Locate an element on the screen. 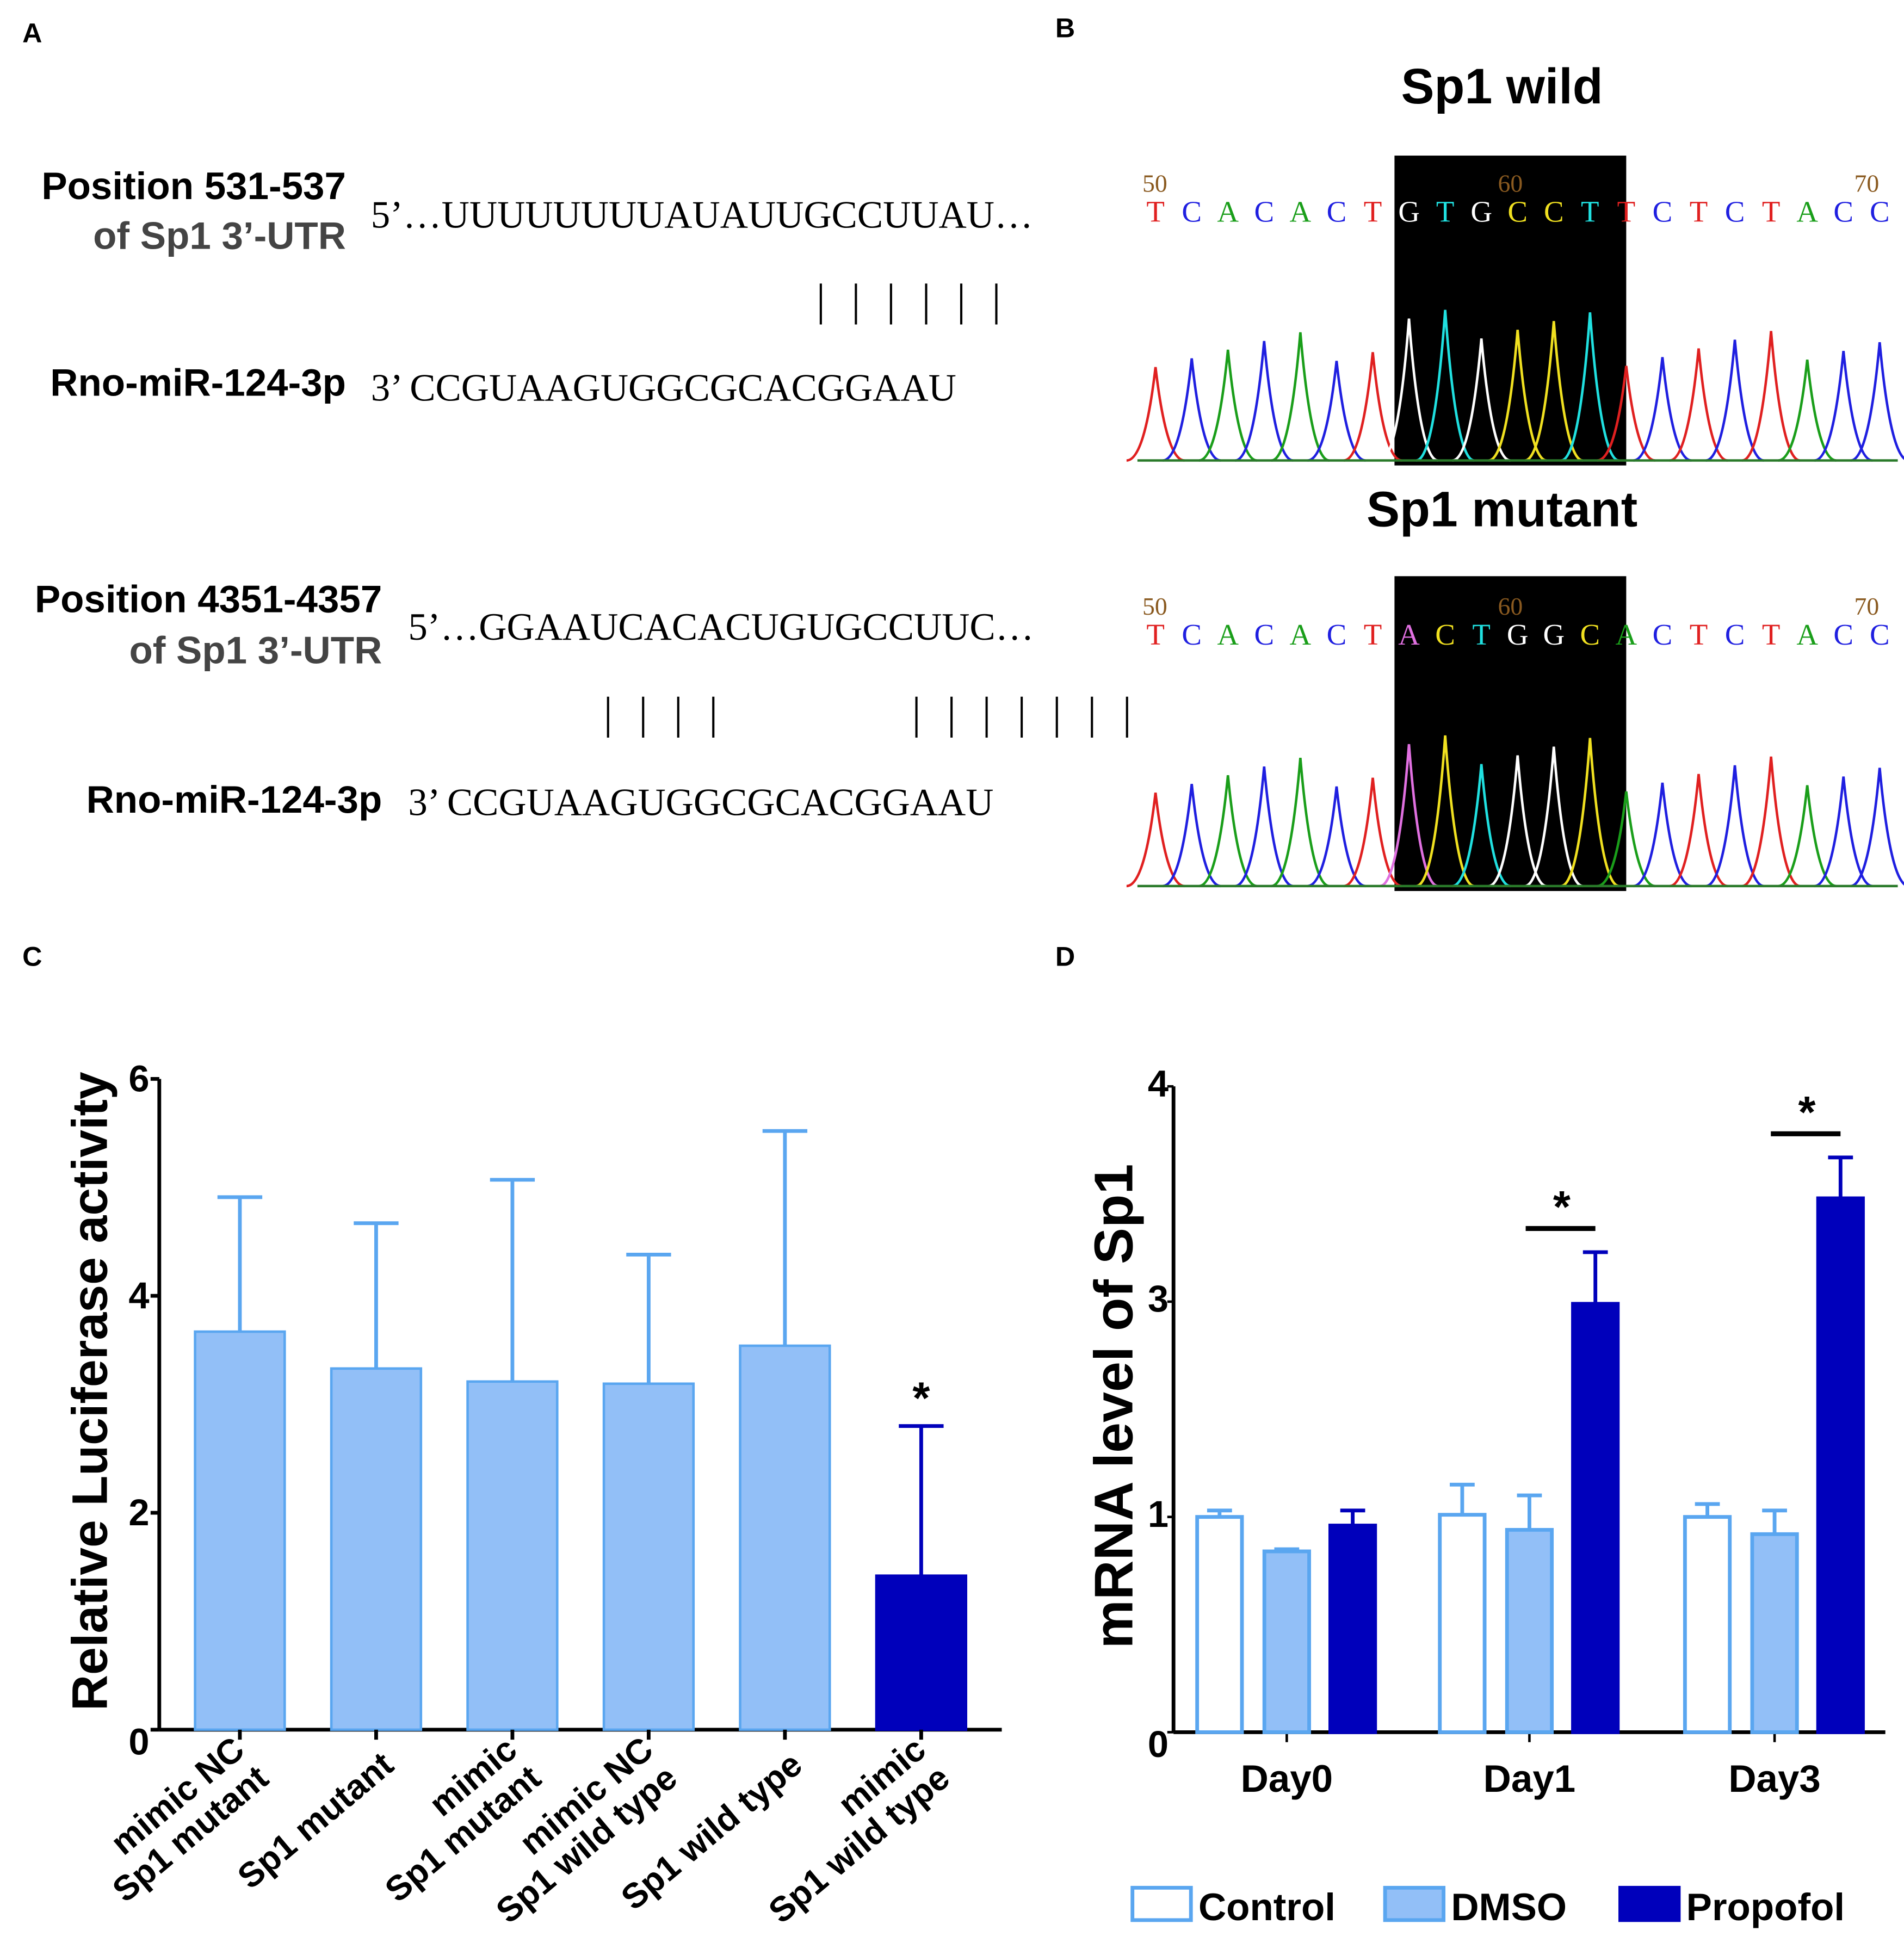 Image resolution: width=1904 pixels, height=1955 pixels. y-tick-label: 3 is located at coordinates (1158, 1299).